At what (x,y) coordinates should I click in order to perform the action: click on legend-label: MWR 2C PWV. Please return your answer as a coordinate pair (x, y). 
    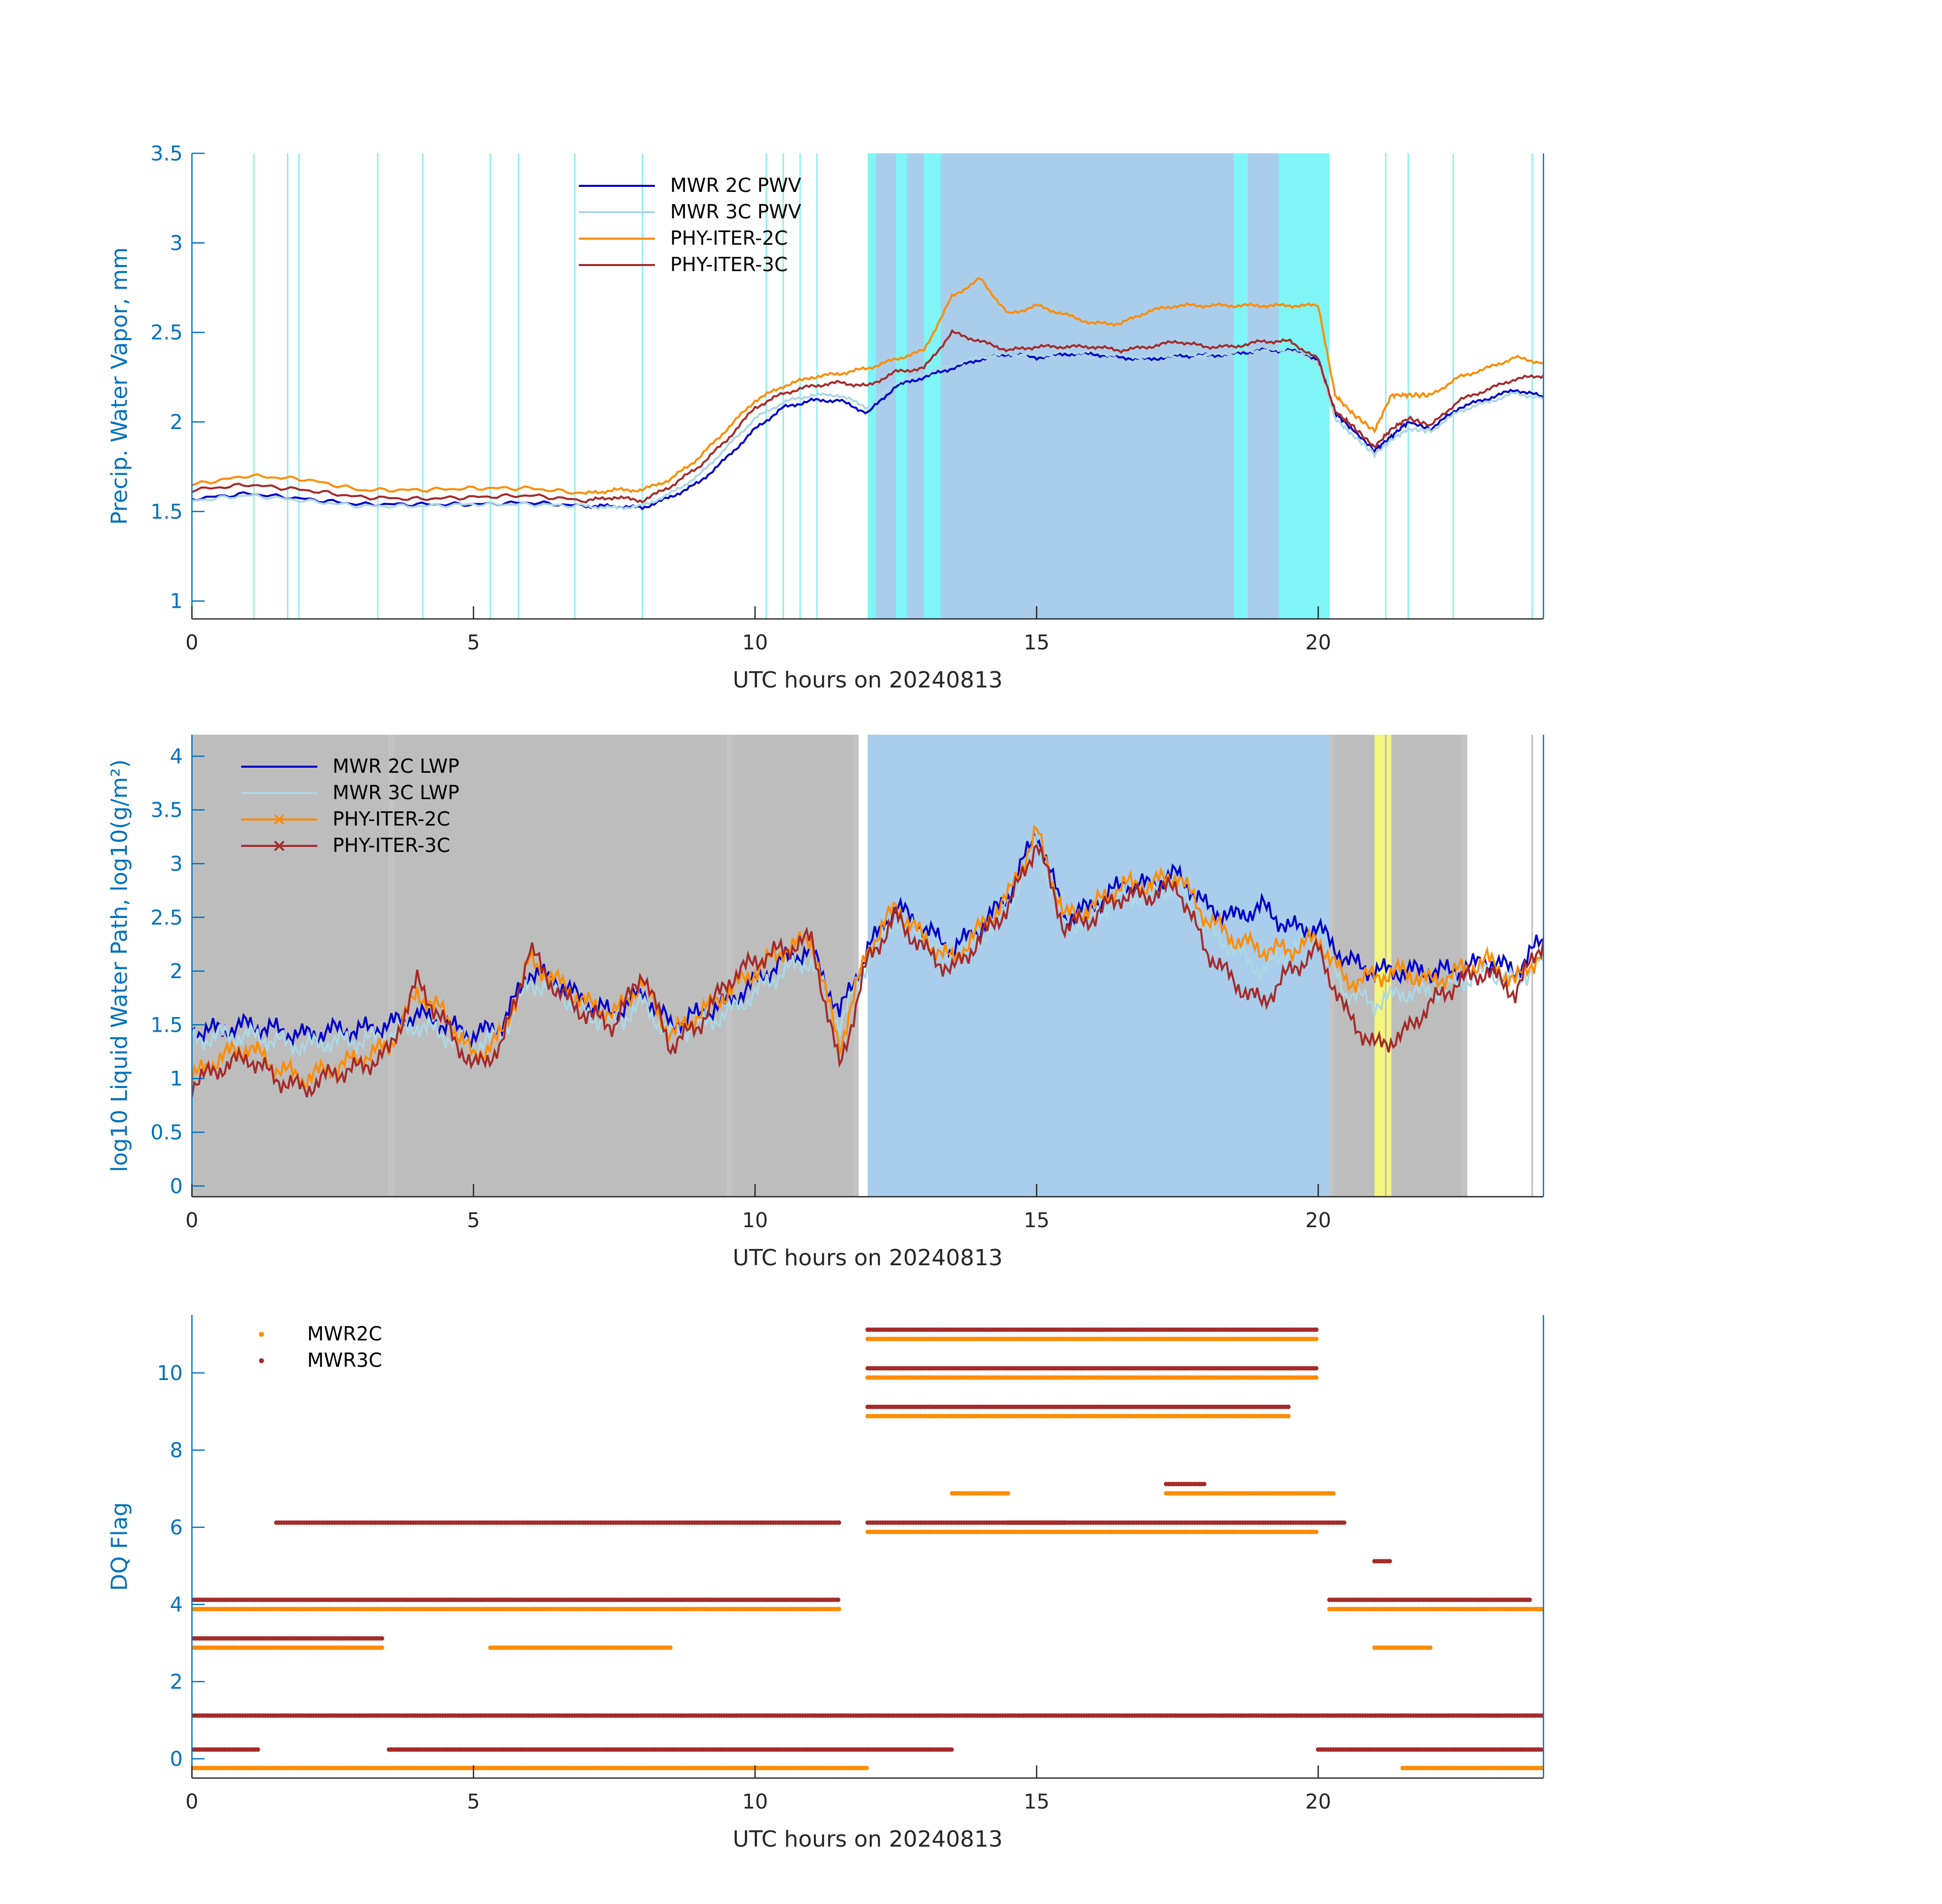
    Looking at the image, I should click on (735, 185).